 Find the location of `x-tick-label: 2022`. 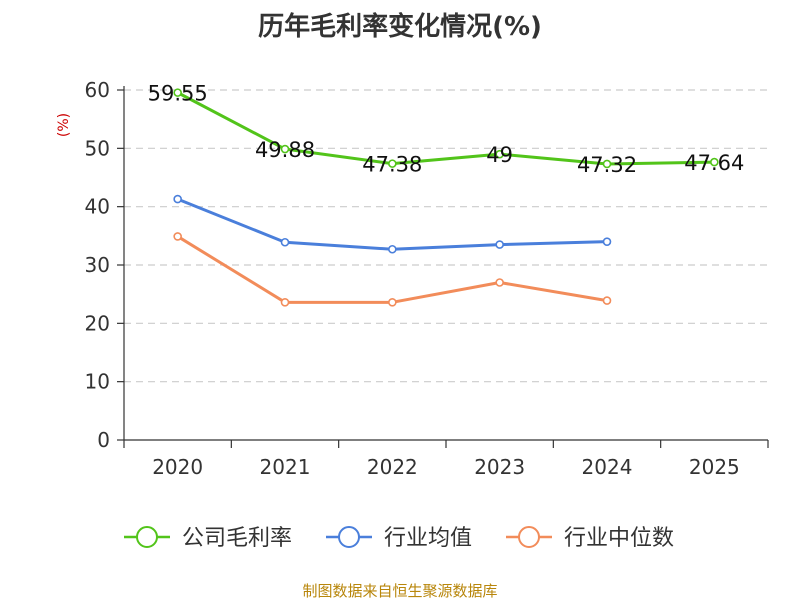

x-tick-label: 2022 is located at coordinates (392, 467).